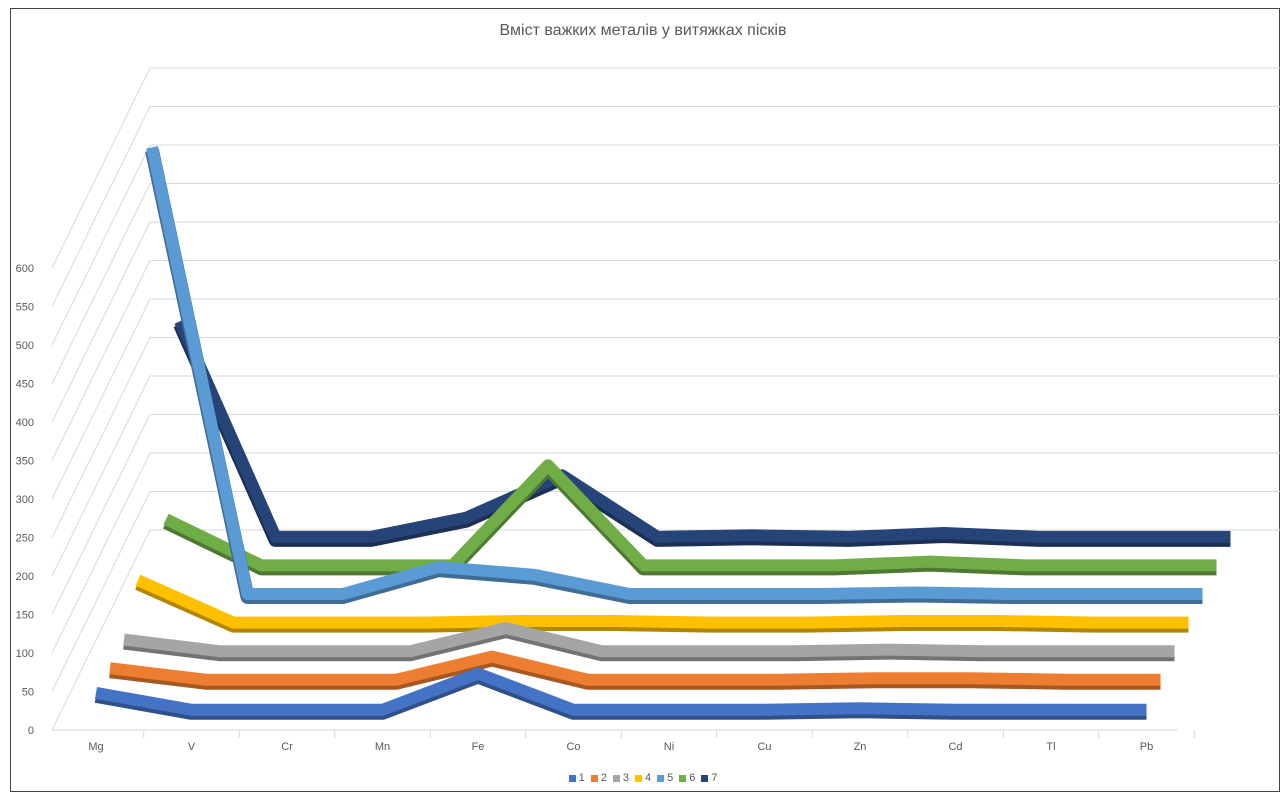  Describe the element at coordinates (603, 778) in the screenshot. I see `legend-label: 2` at that location.